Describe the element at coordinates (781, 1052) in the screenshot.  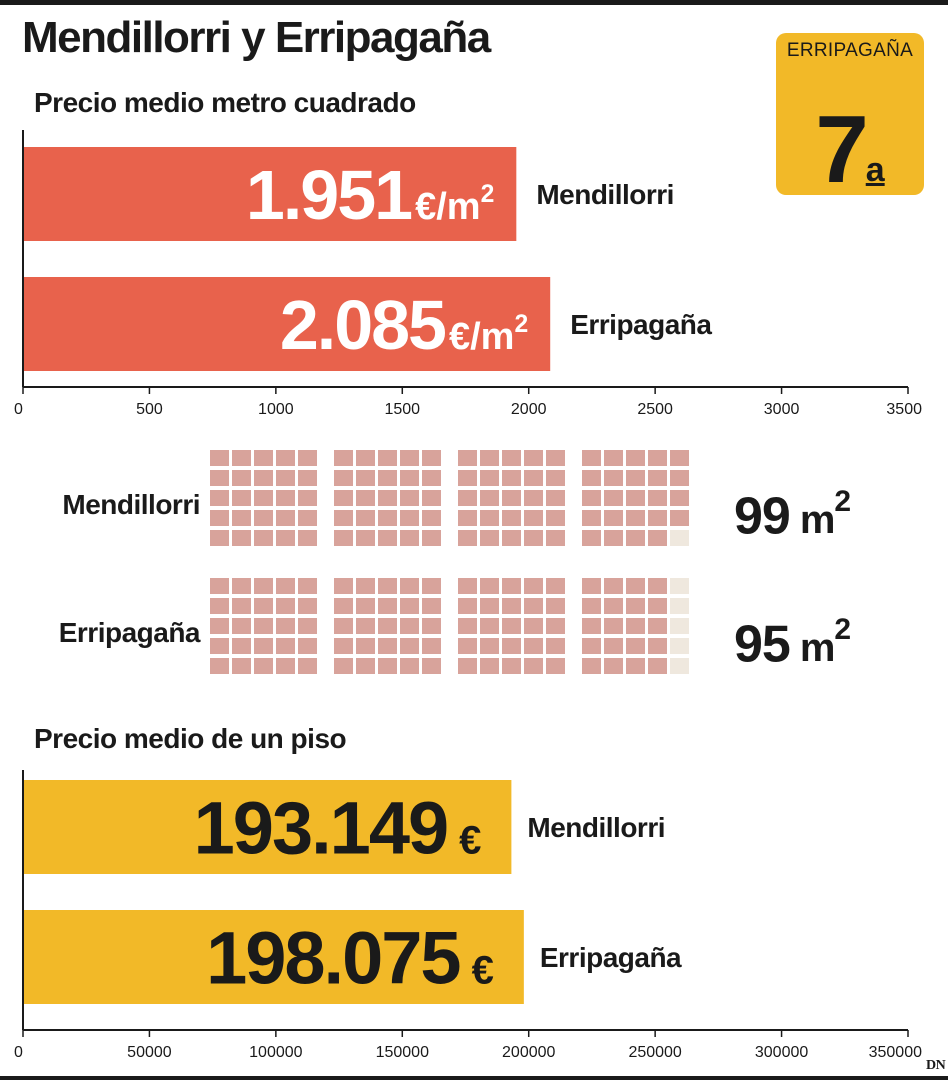
I see `x-tick-label-6: 300000` at that location.